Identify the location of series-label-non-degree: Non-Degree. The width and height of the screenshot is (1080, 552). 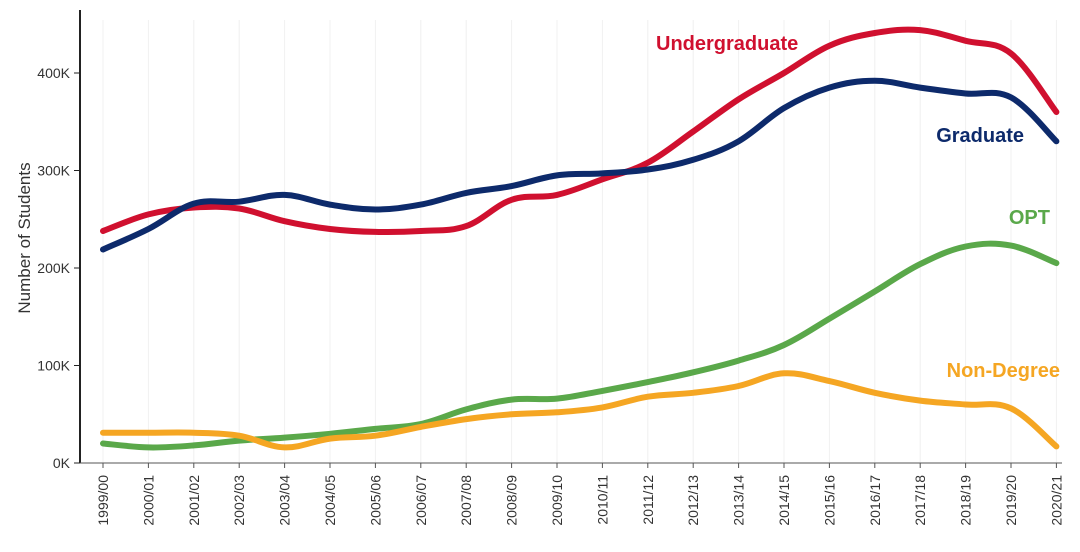
(1003, 371).